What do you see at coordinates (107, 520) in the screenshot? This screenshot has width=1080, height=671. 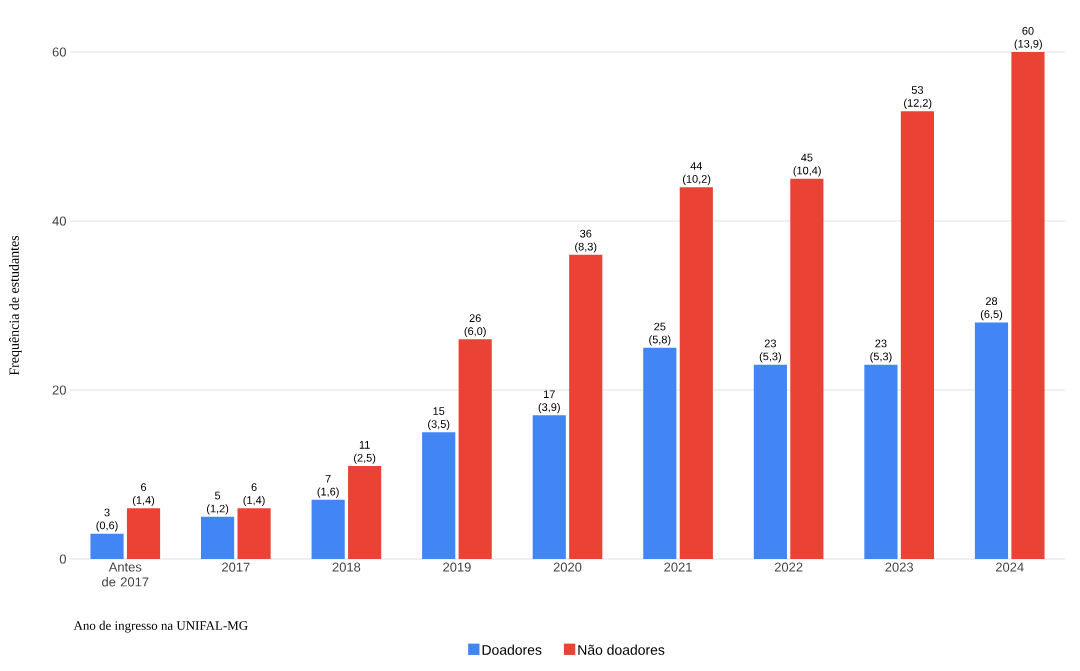 I see `data-label: 3 (0,6)` at bounding box center [107, 520].